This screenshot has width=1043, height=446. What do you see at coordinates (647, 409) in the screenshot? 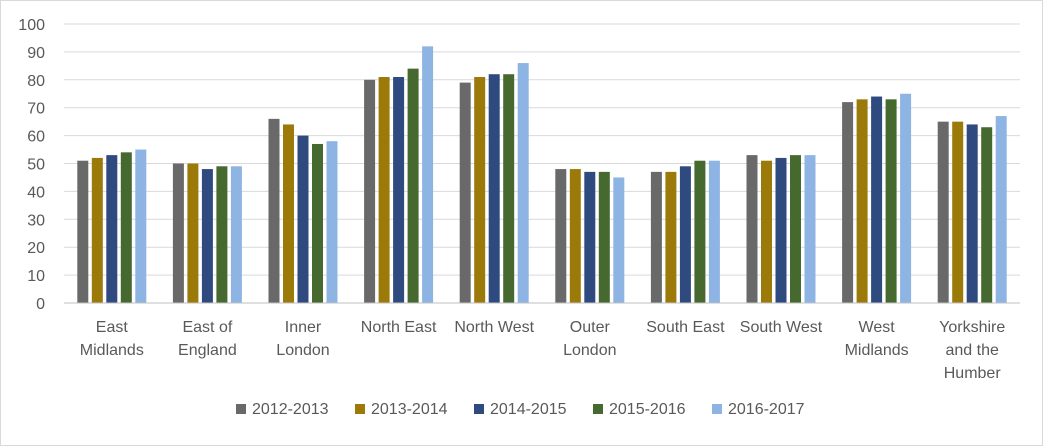
I see `legend-label: 2015-2016` at bounding box center [647, 409].